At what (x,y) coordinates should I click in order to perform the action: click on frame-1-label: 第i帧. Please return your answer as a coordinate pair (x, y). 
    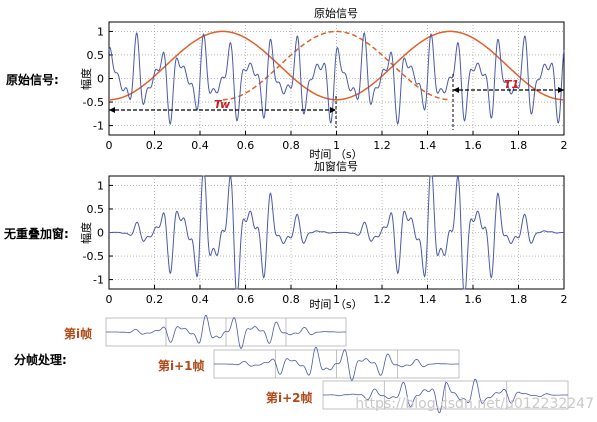
    Looking at the image, I should click on (78, 333).